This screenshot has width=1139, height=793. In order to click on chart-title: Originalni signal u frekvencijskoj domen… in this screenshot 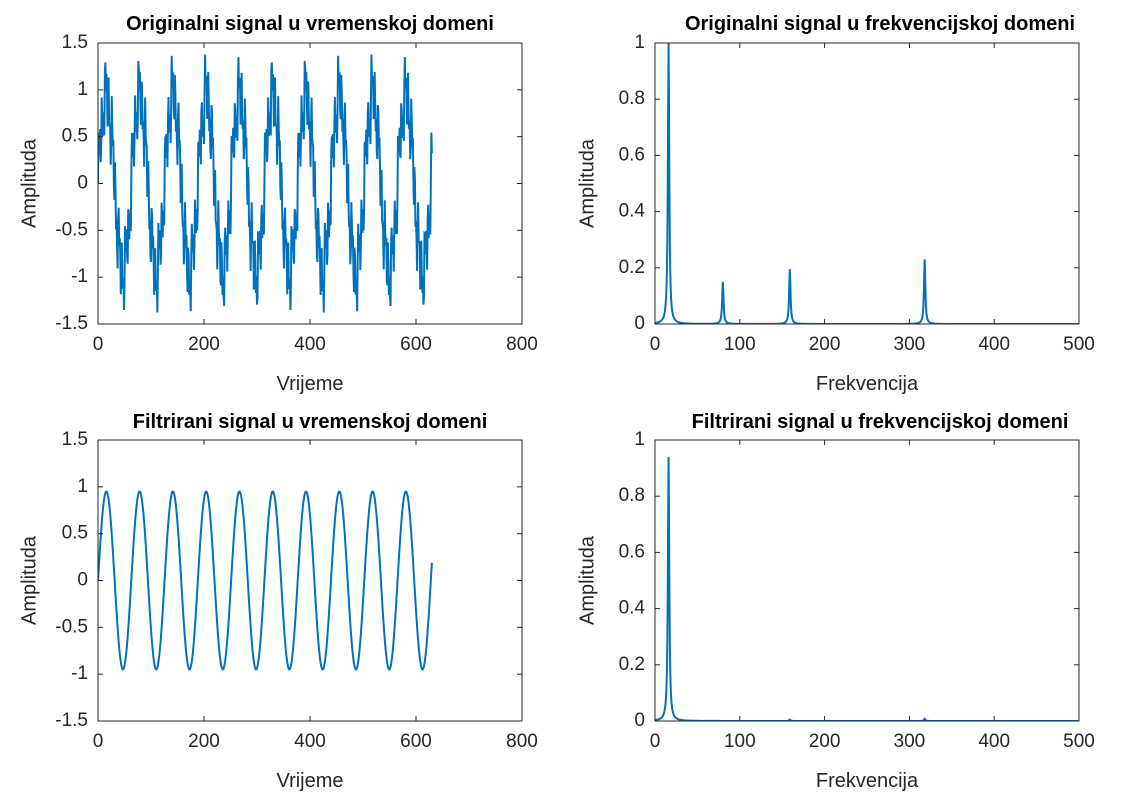, I will do `click(880, 24)`.